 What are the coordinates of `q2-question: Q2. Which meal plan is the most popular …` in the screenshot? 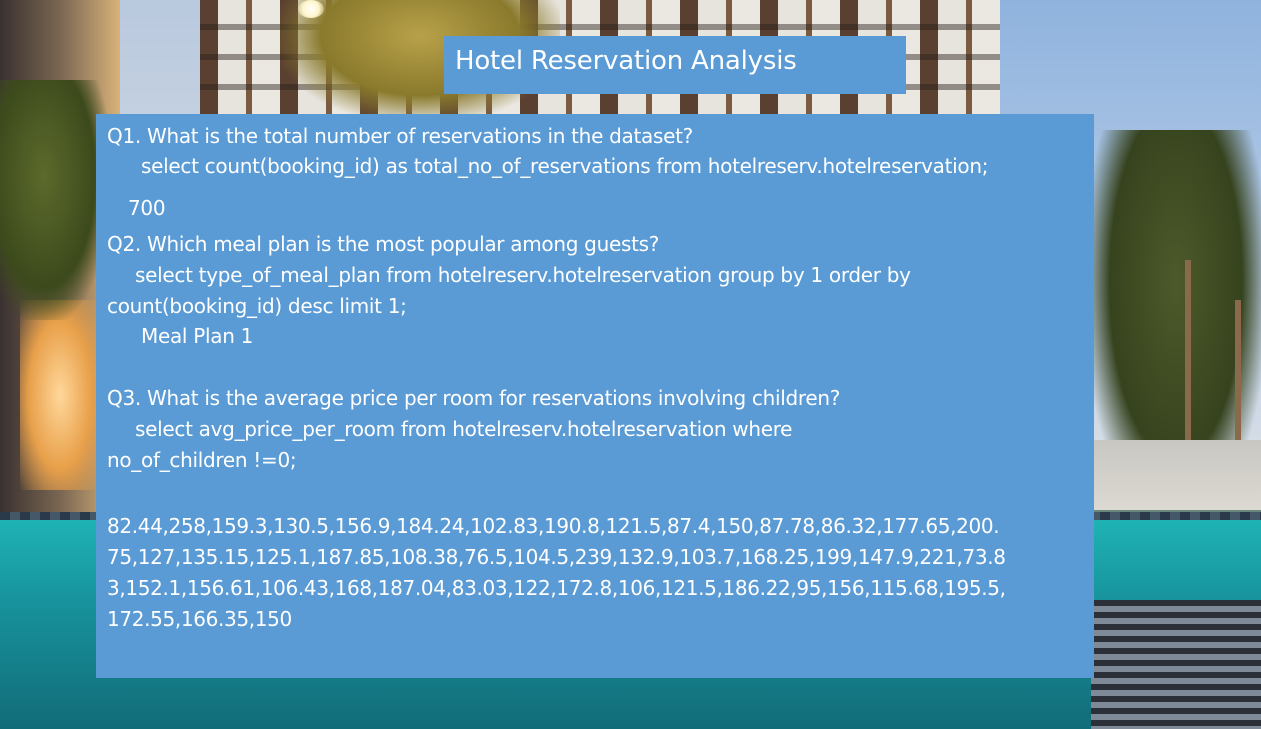 It's located at (383, 244).